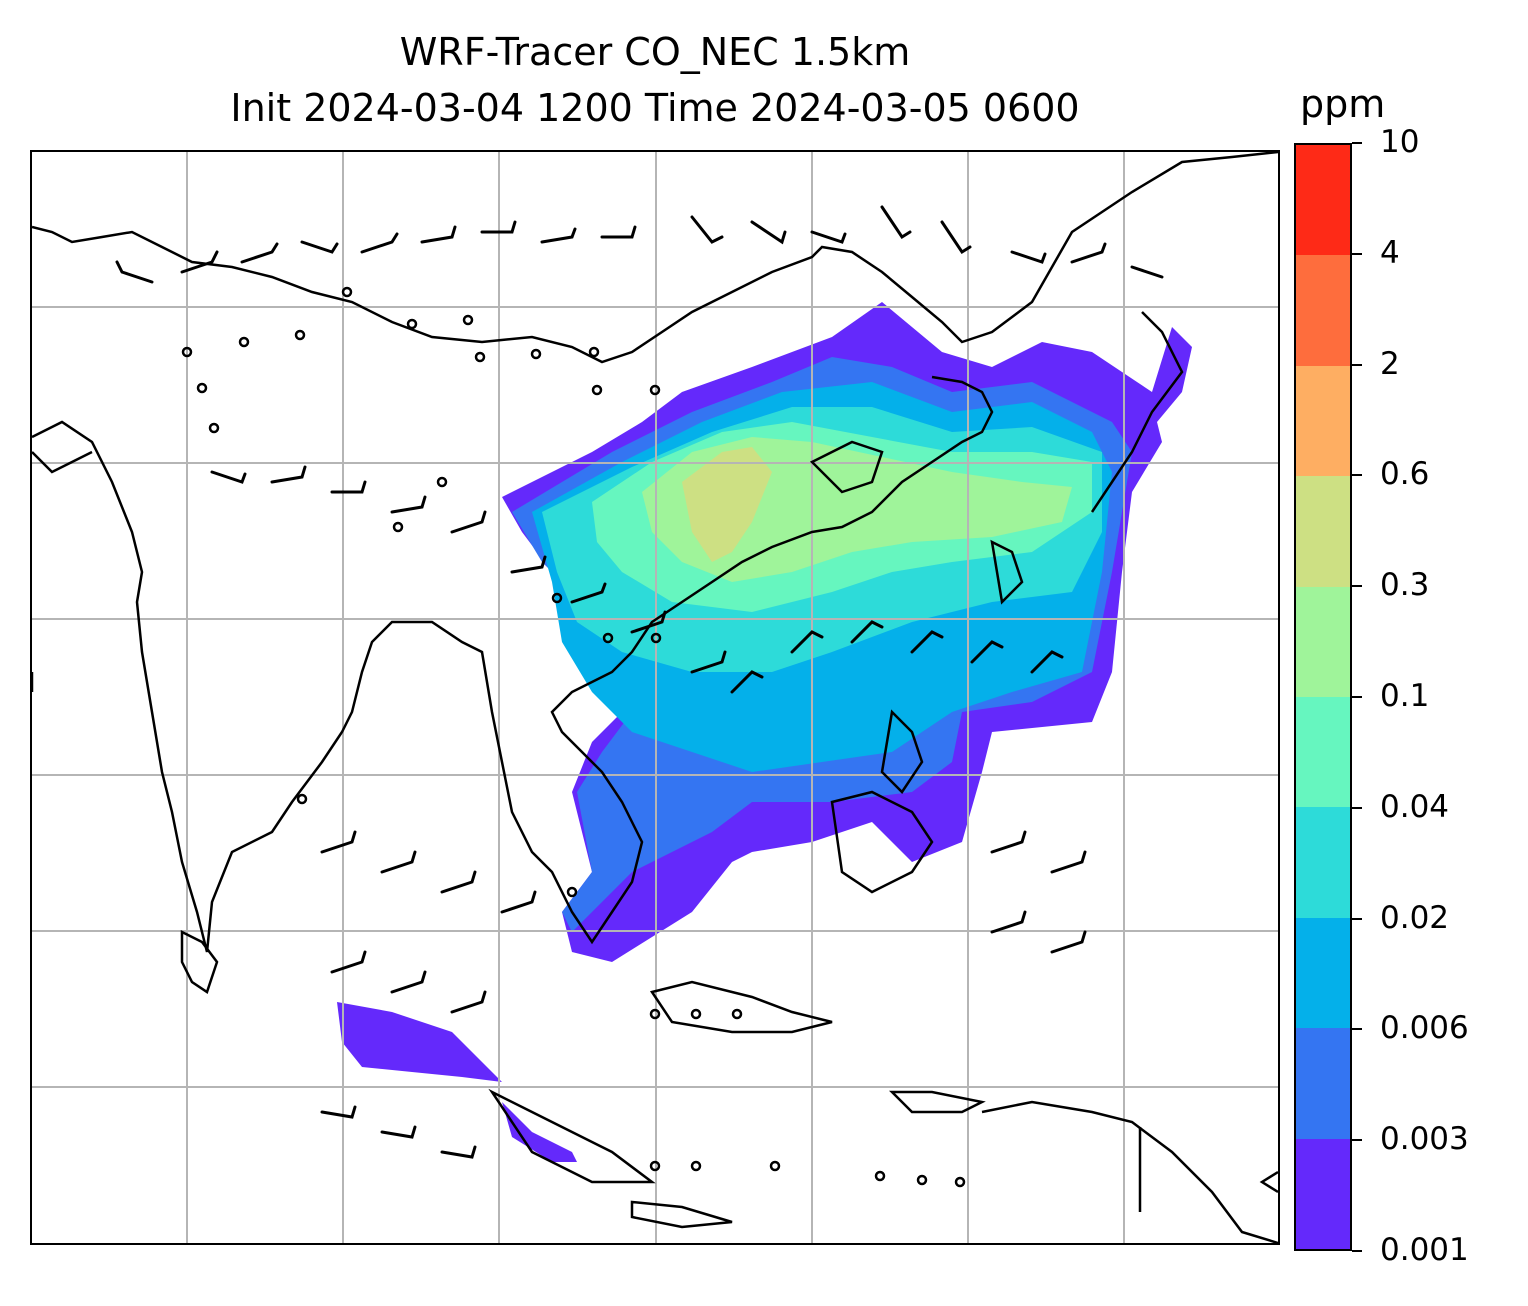  Describe the element at coordinates (539, 1132) in the screenshot. I see `plume-level-0.001-sumatra` at that location.